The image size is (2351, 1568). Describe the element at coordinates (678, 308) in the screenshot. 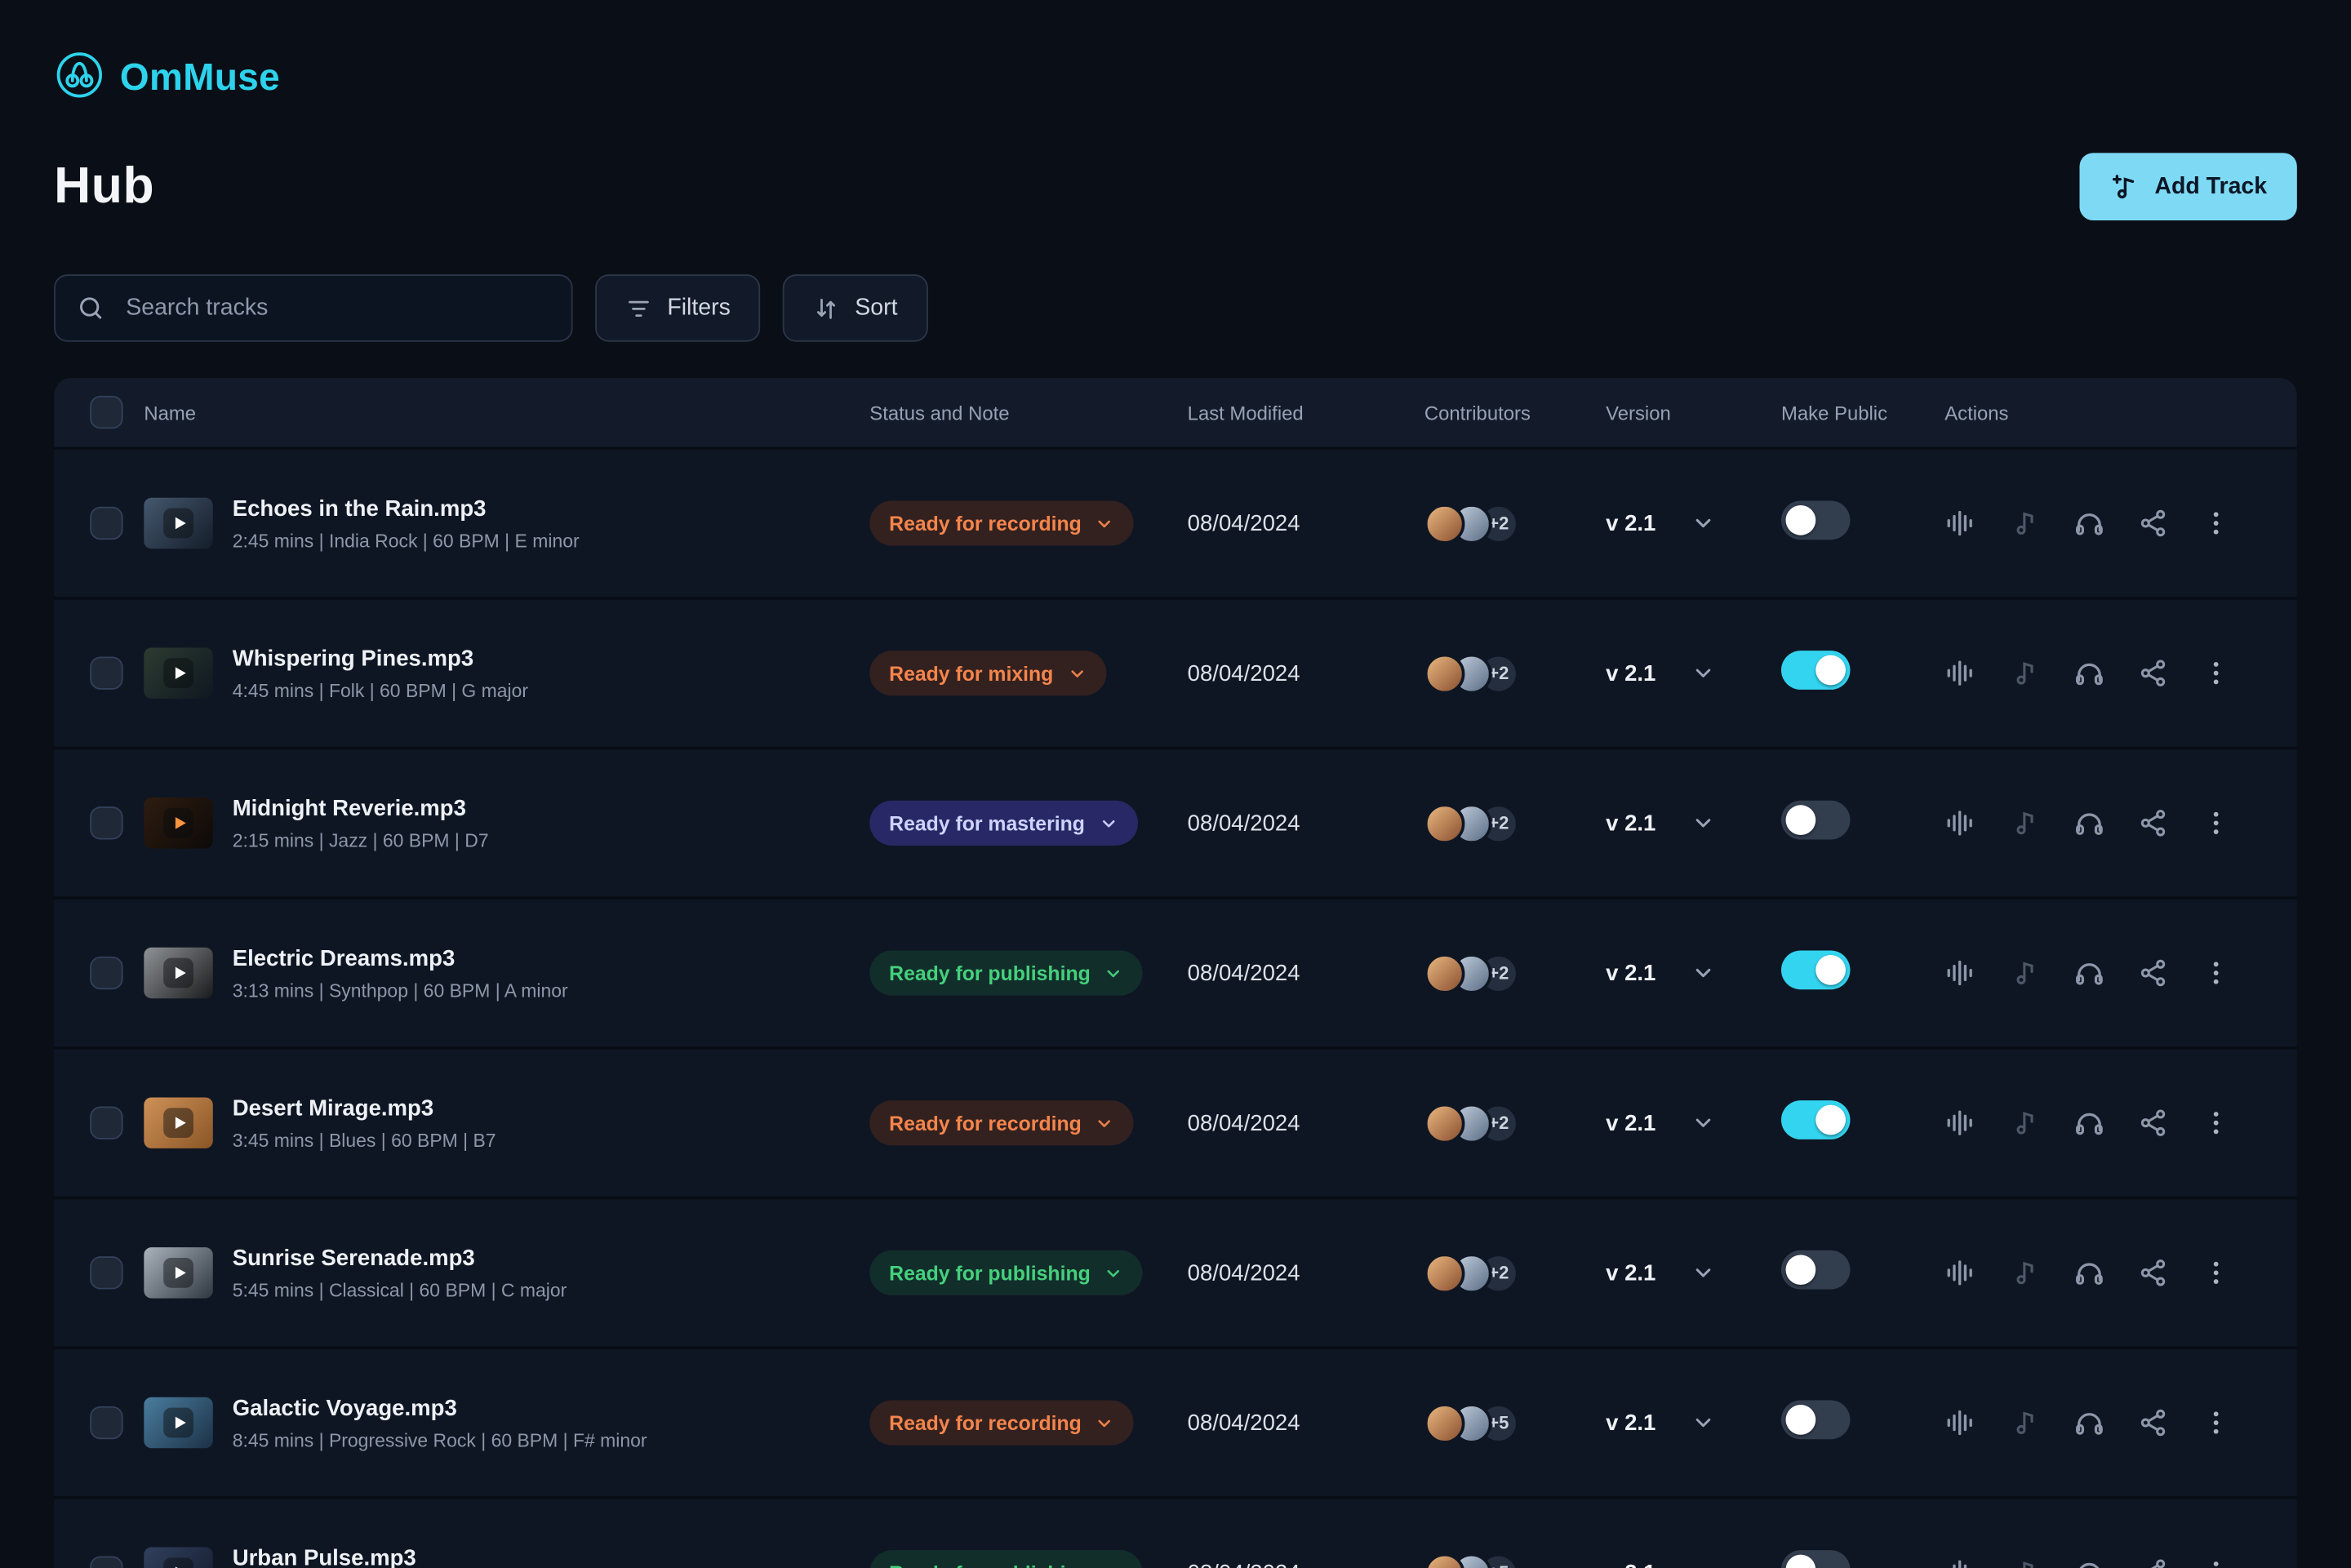

I see `filters-button: Filters` at that location.